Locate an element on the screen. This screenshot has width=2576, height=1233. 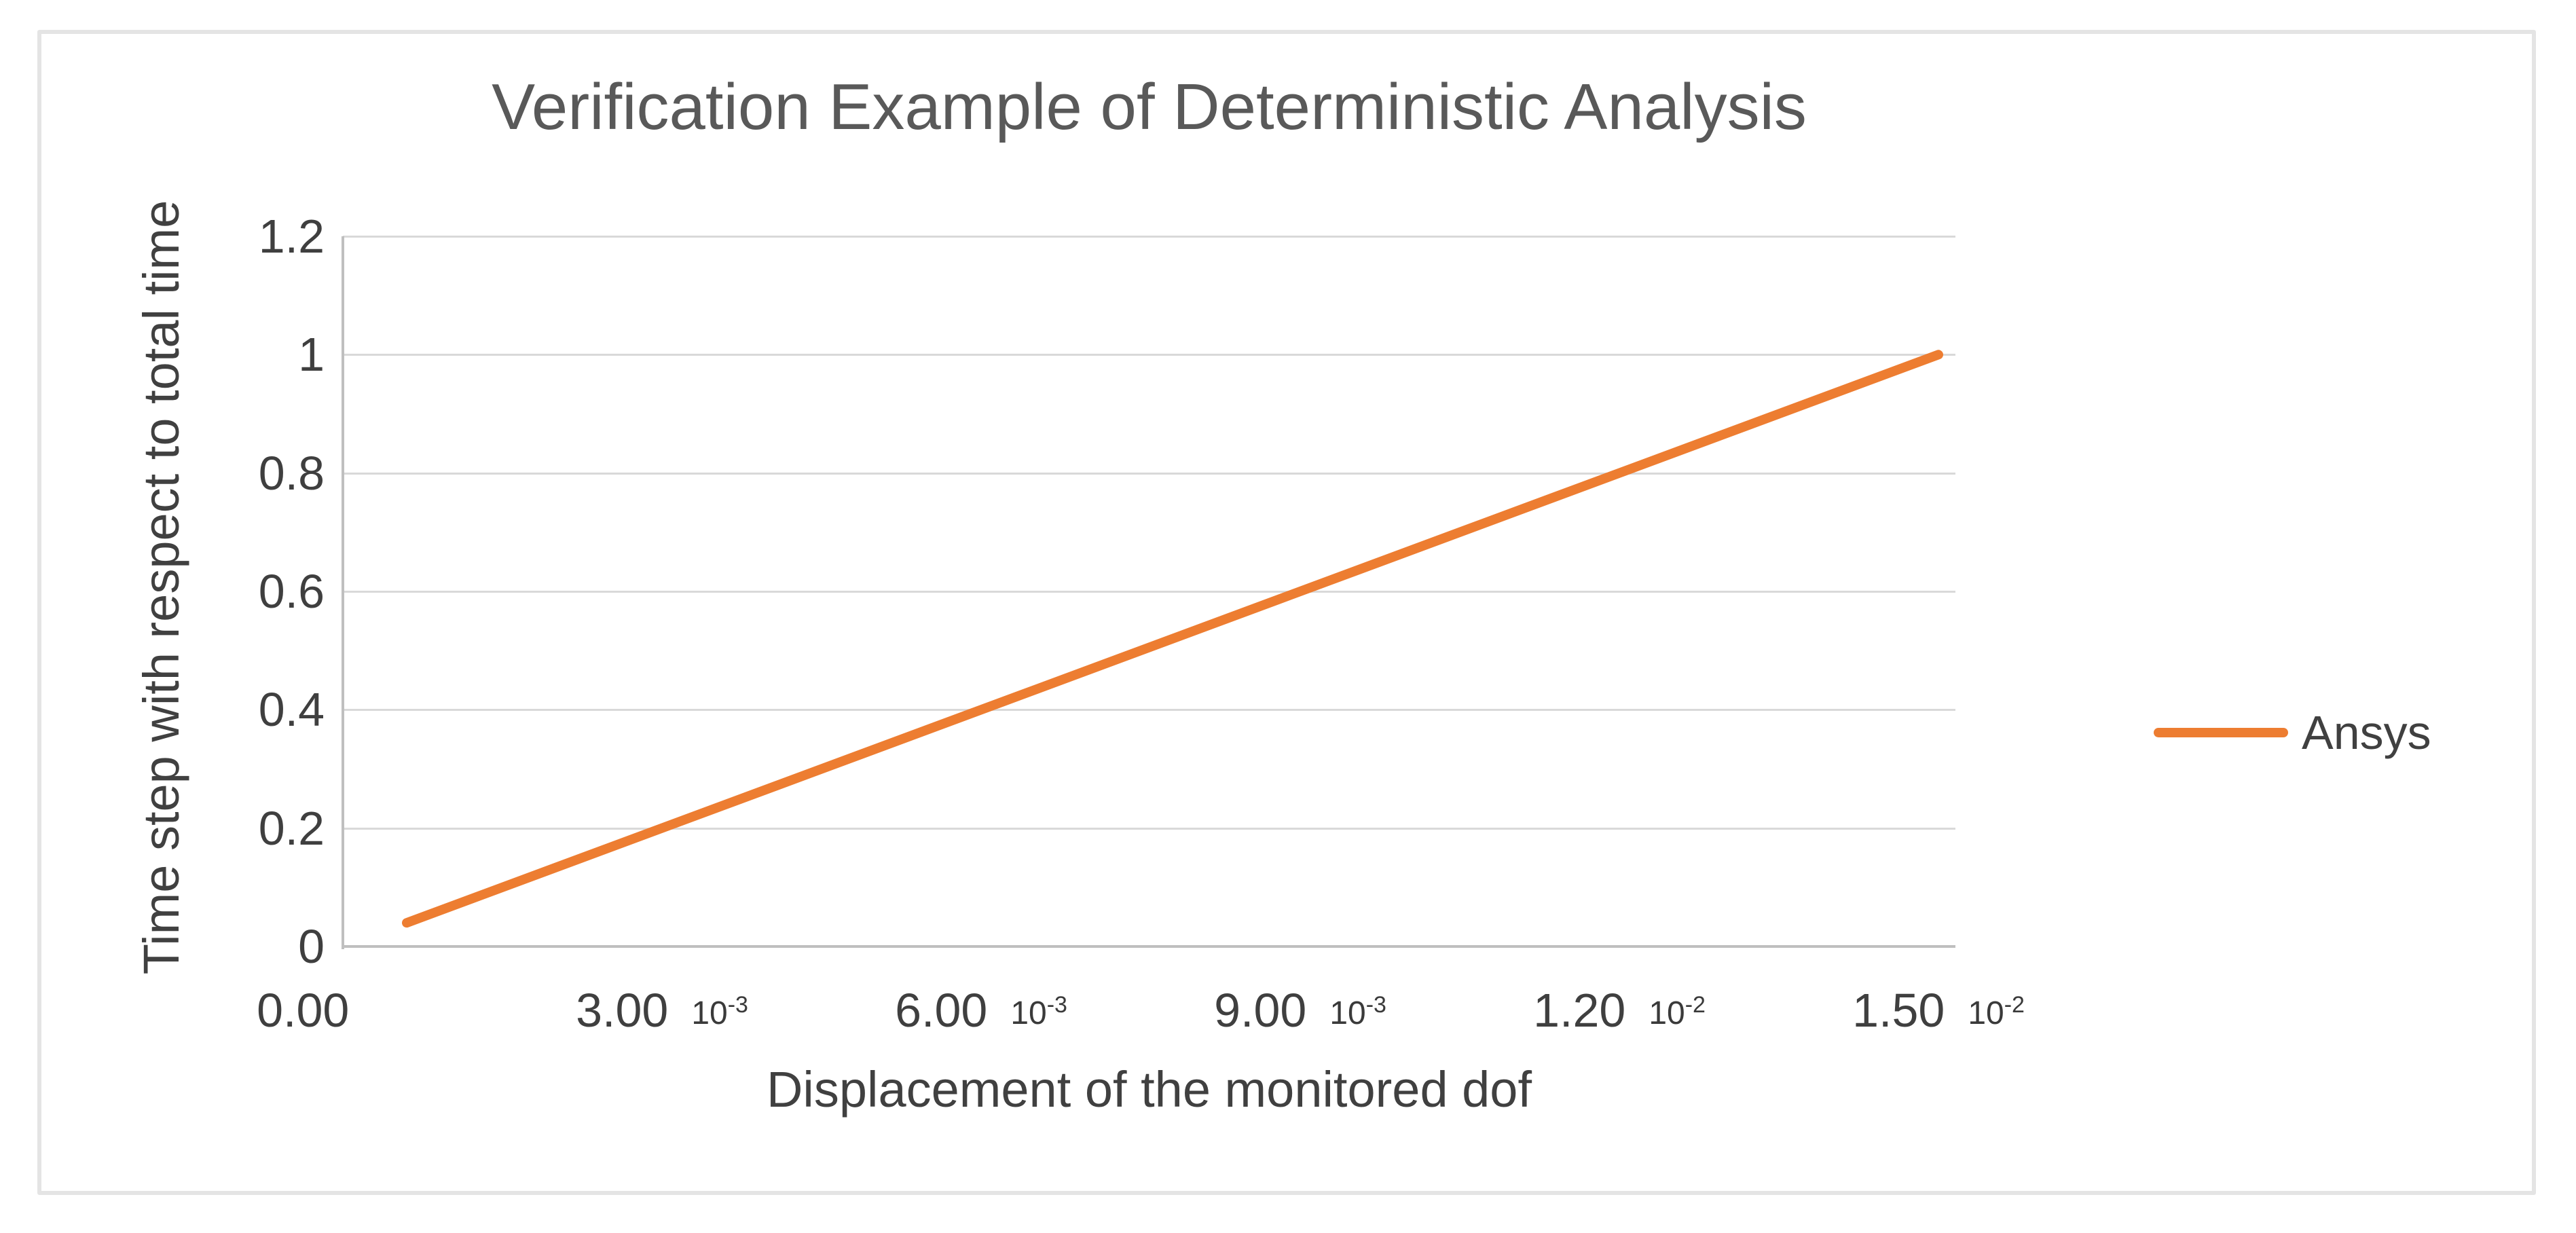
gridline-y-0.4 is located at coordinates (1149, 710).